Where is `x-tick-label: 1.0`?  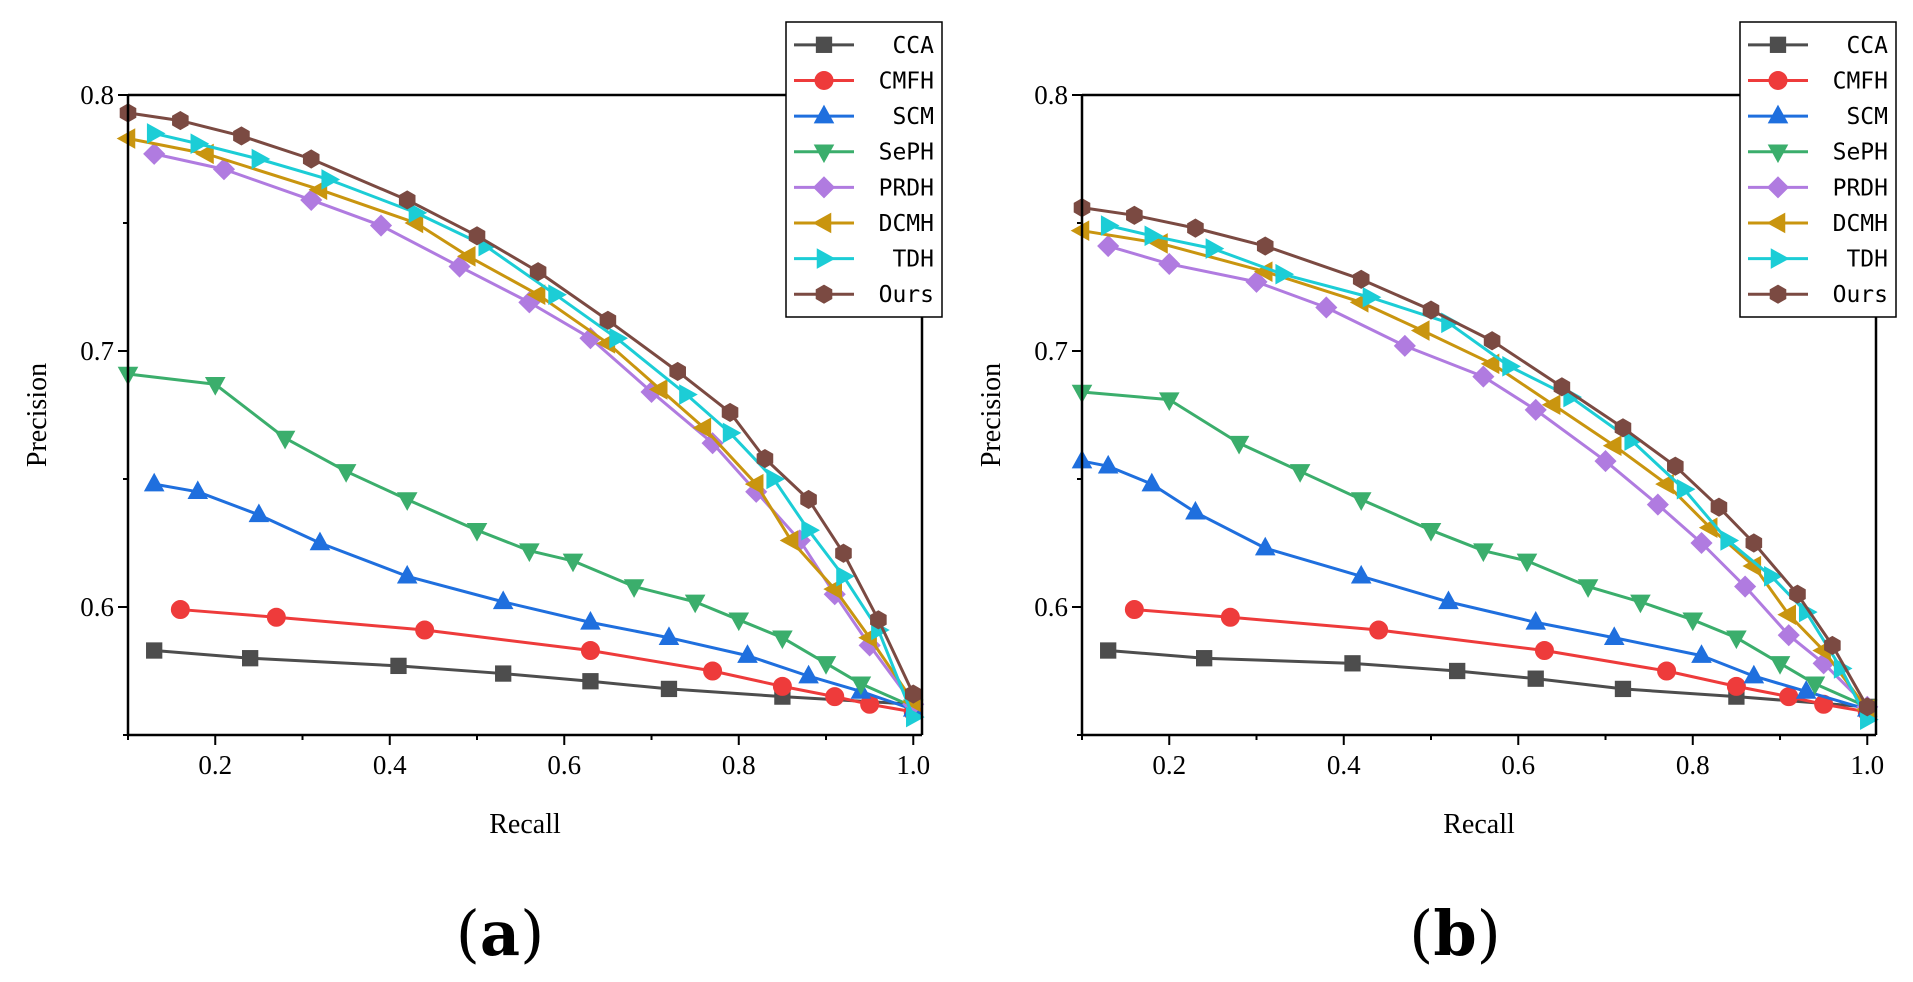
x-tick-label: 1.0 is located at coordinates (1867, 765).